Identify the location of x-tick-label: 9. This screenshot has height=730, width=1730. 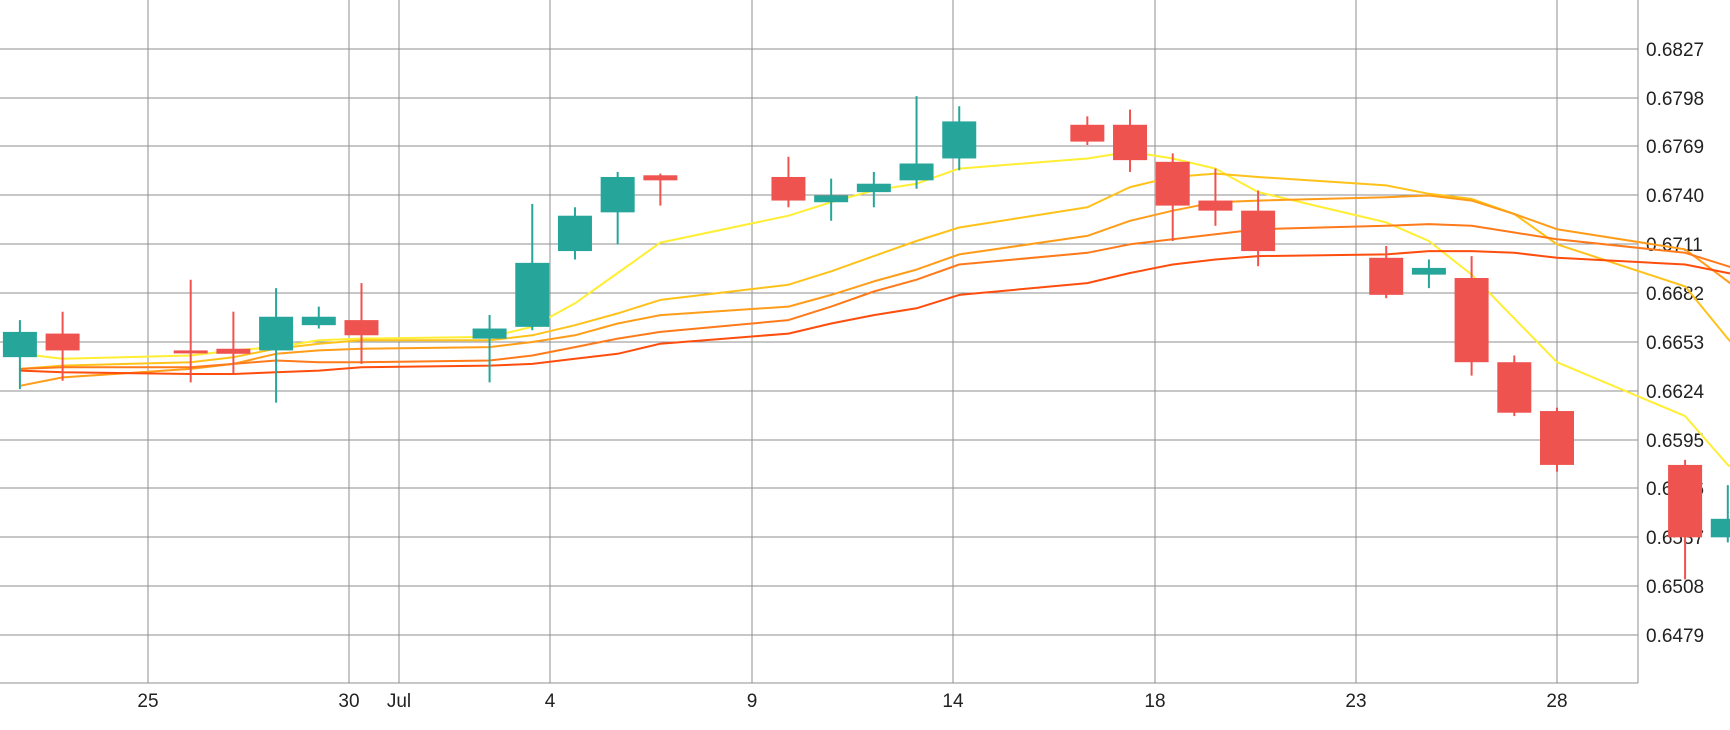
(752, 701).